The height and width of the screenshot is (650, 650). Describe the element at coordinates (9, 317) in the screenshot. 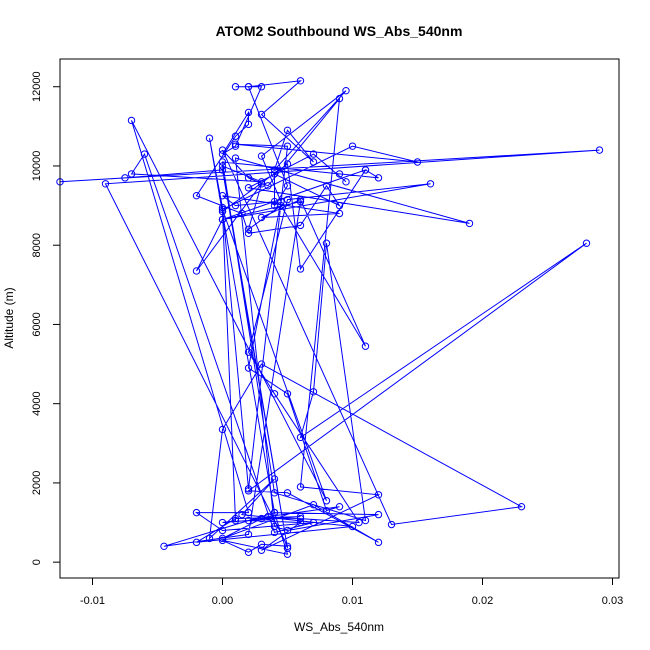

I see `y-axis-label: Altitude (m)` at that location.